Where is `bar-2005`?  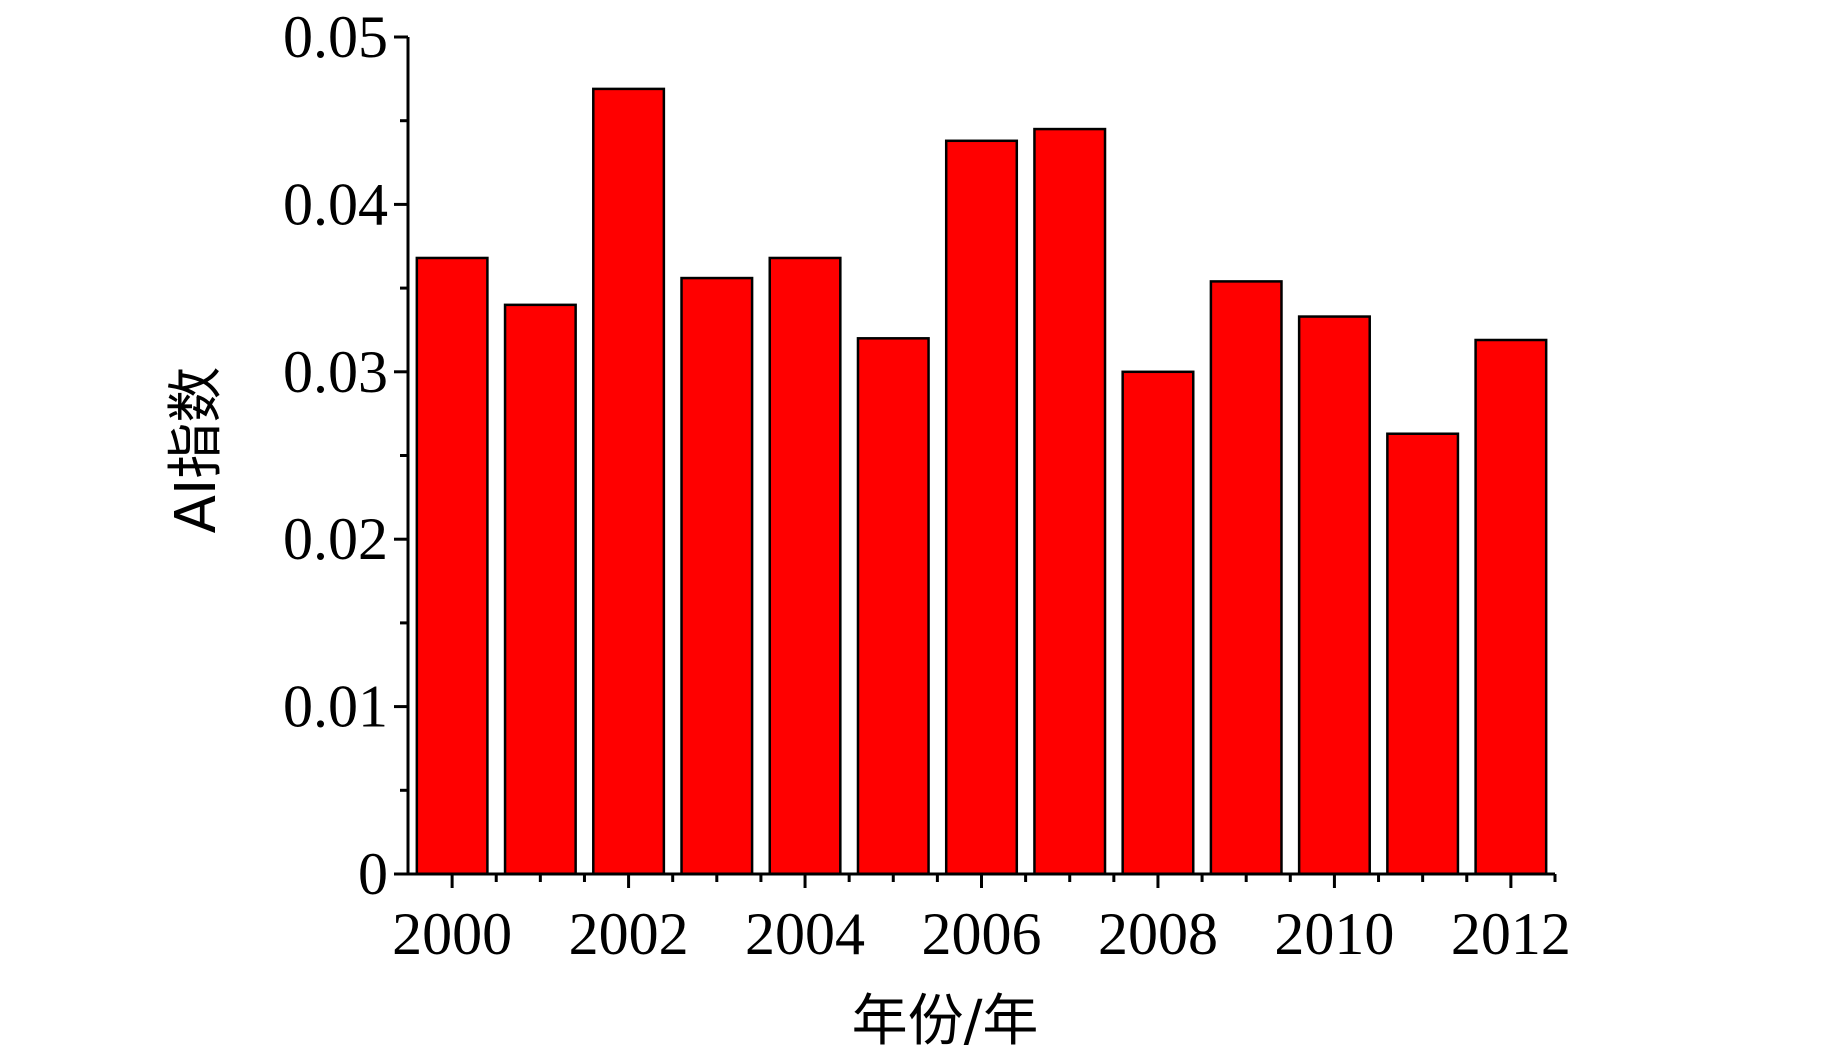
bar-2005 is located at coordinates (893, 606).